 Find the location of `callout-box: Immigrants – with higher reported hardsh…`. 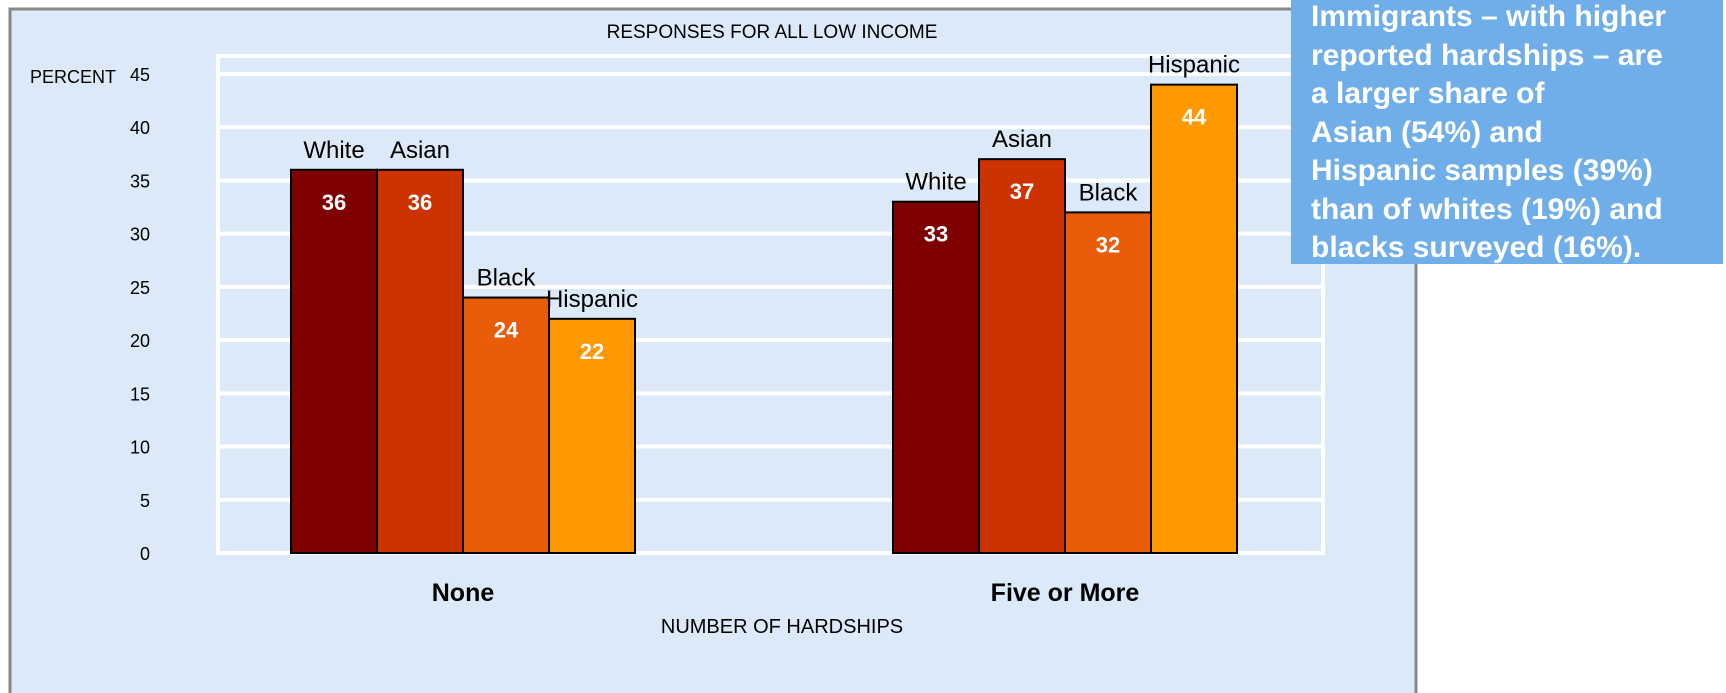

callout-box: Immigrants – with higher reported hardsh… is located at coordinates (1507, 132).